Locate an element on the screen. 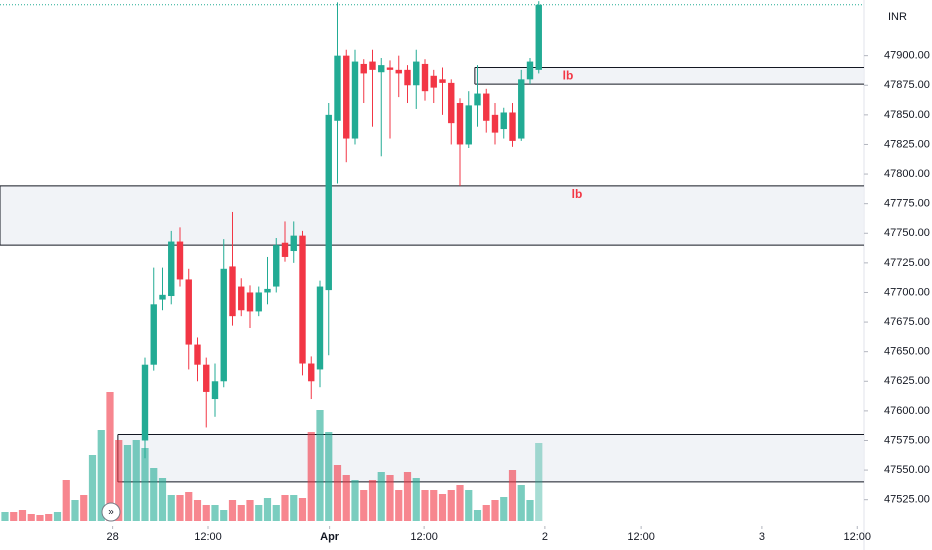 The height and width of the screenshot is (550, 932). y-tick-label: 47550.00 is located at coordinates (907, 470).